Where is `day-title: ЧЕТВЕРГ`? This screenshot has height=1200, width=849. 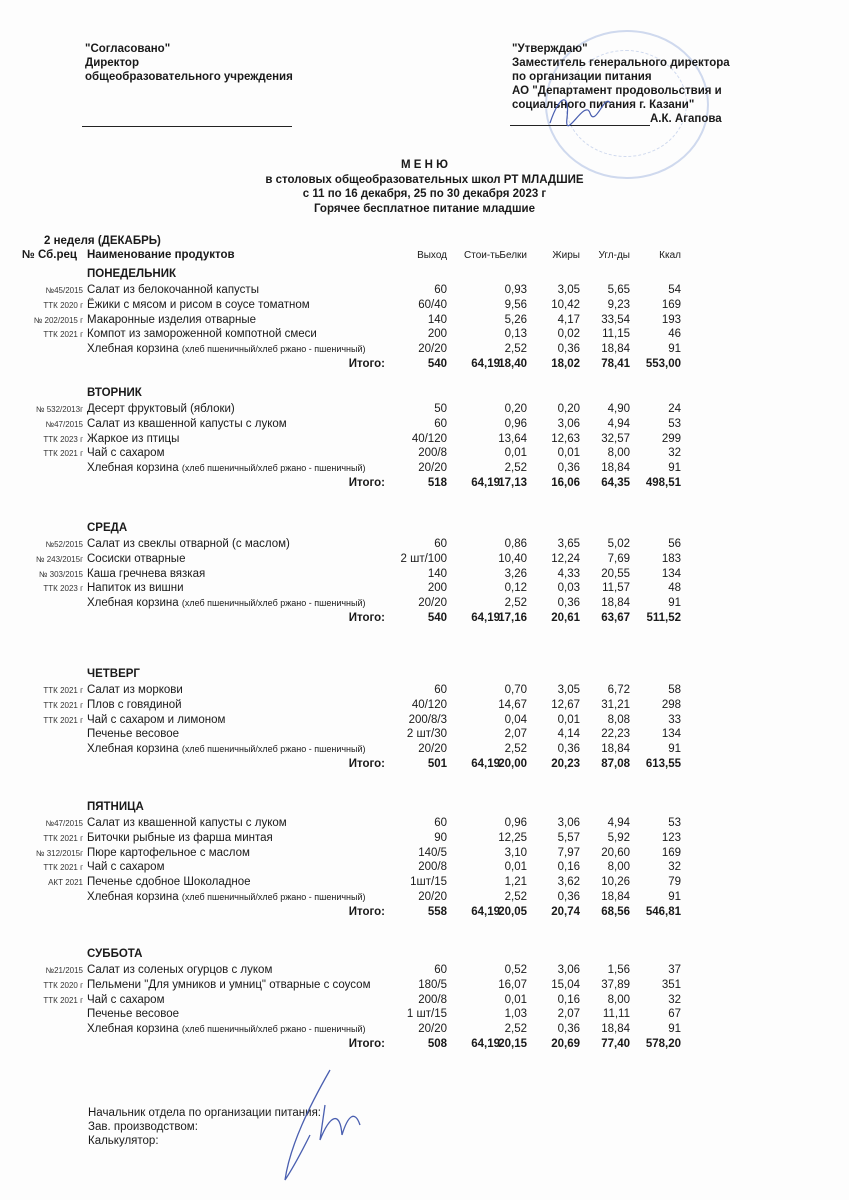 day-title: ЧЕТВЕРГ is located at coordinates (113, 674).